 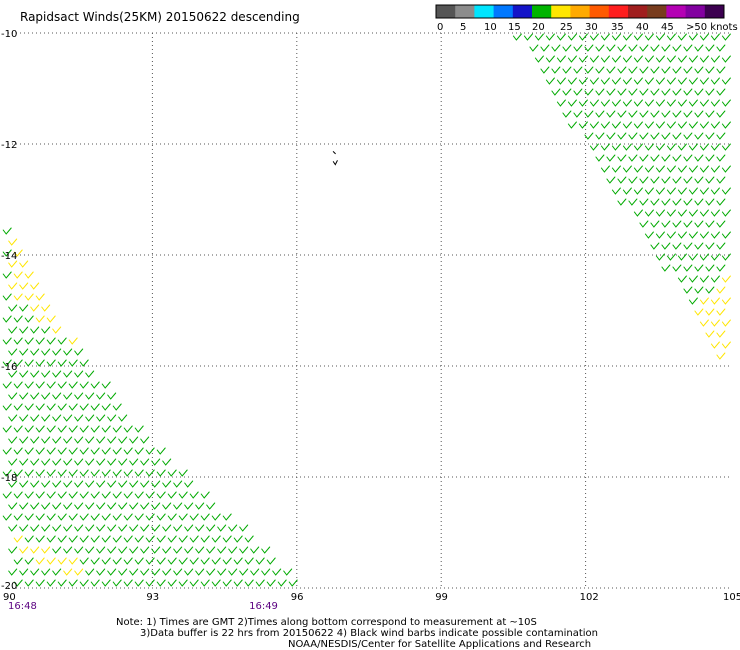 I want to click on colorbar-label: 5, so click(x=463, y=27).